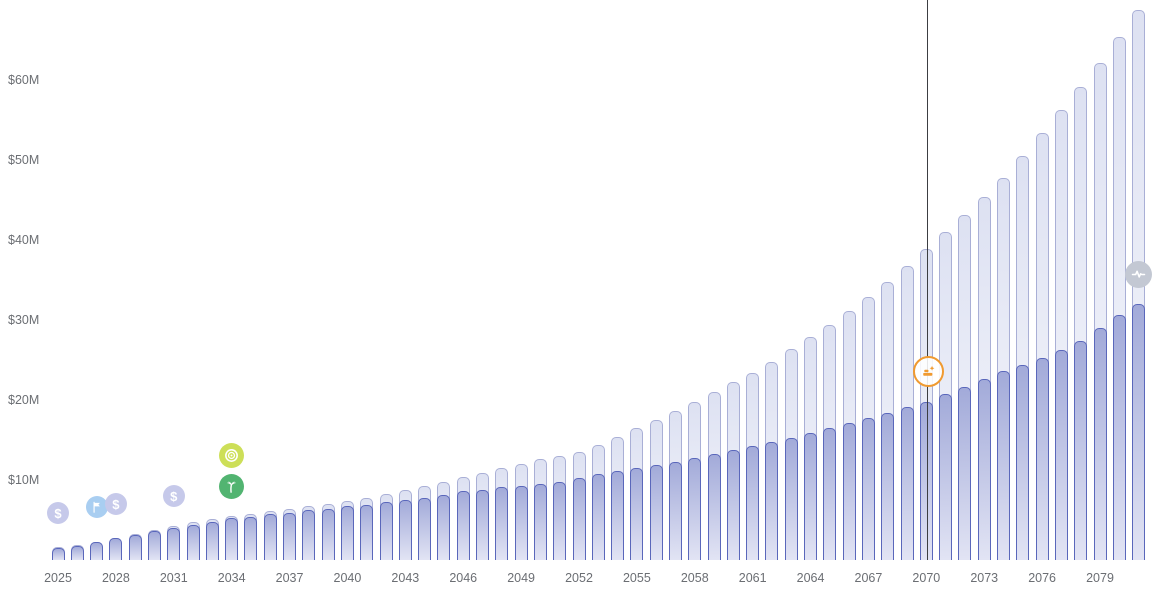  What do you see at coordinates (367, 532) in the screenshot?
I see `bar-liquid-2041` at bounding box center [367, 532].